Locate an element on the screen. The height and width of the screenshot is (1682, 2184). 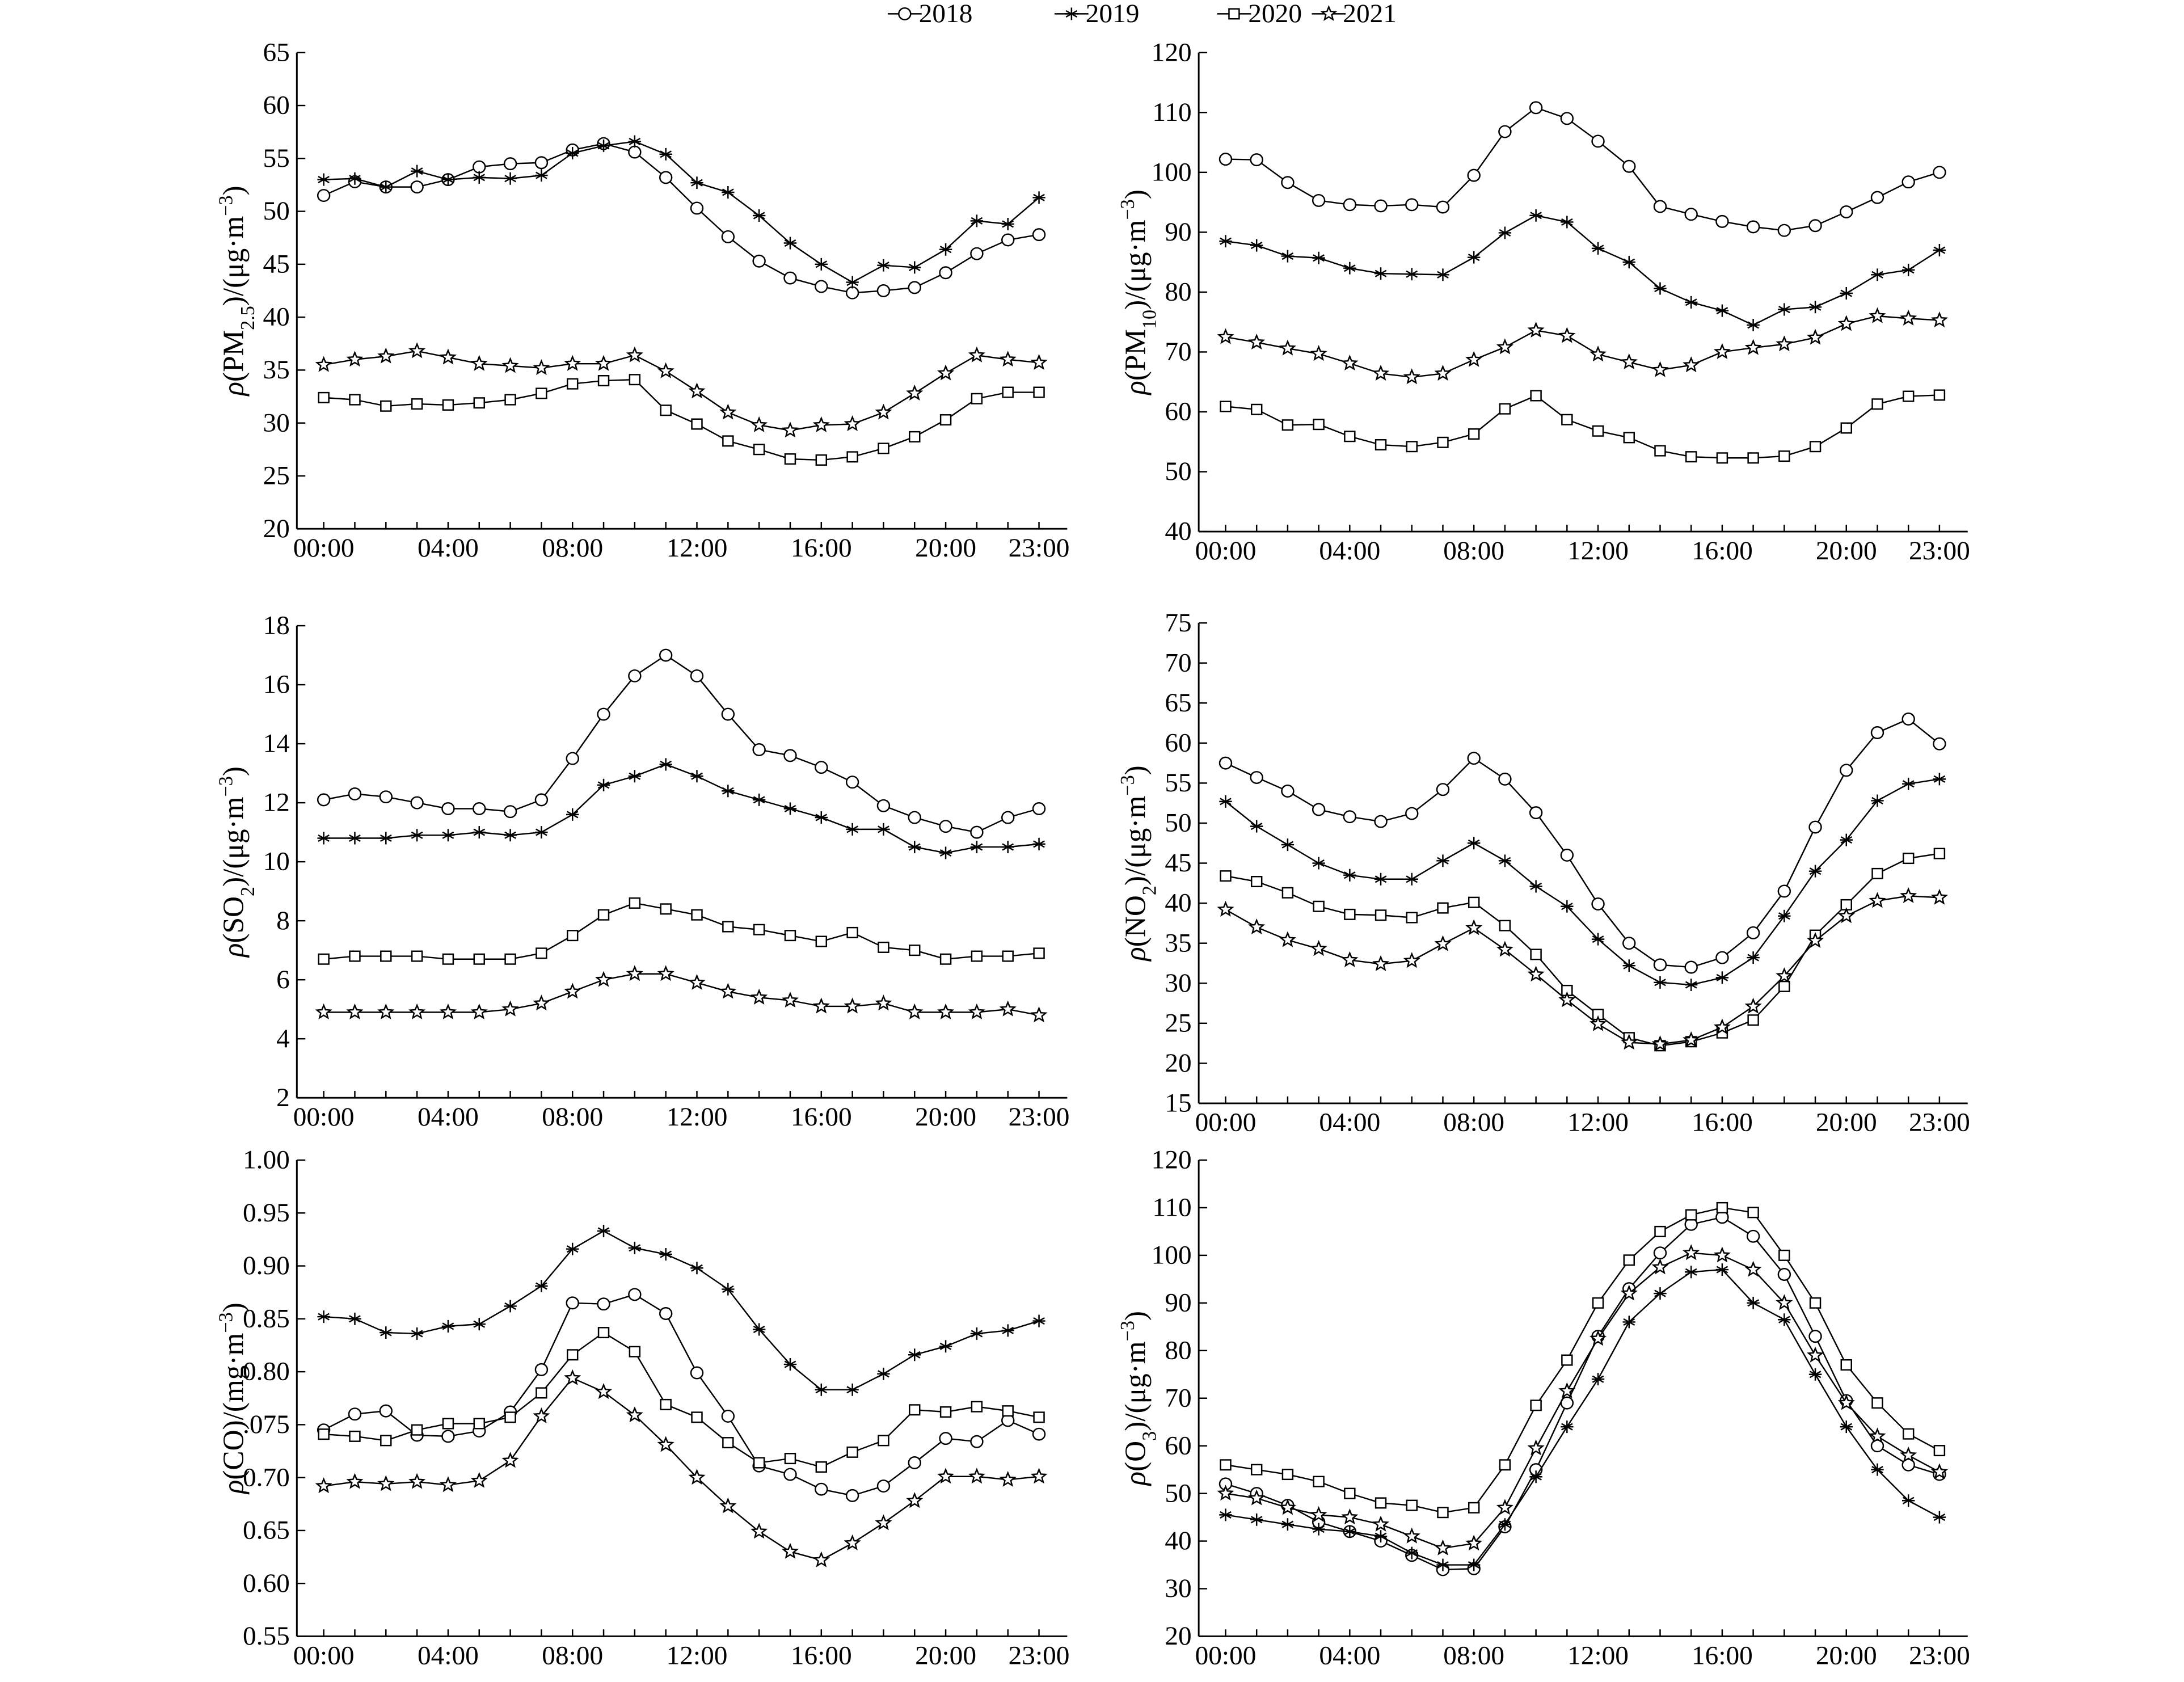
y-axis-label-part: 10 is located at coordinates (1149, 319).